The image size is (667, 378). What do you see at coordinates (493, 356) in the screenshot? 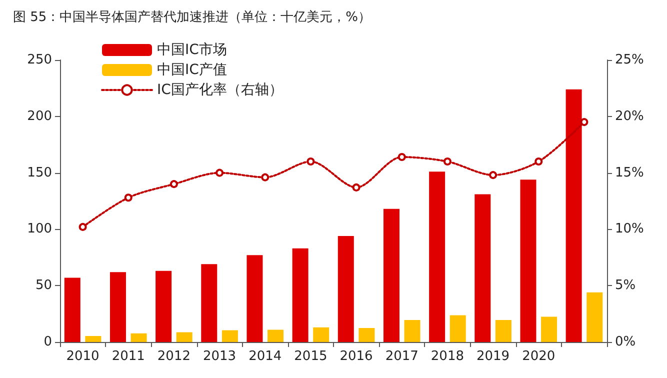
I see `x-tick-label: 2019` at bounding box center [493, 356].